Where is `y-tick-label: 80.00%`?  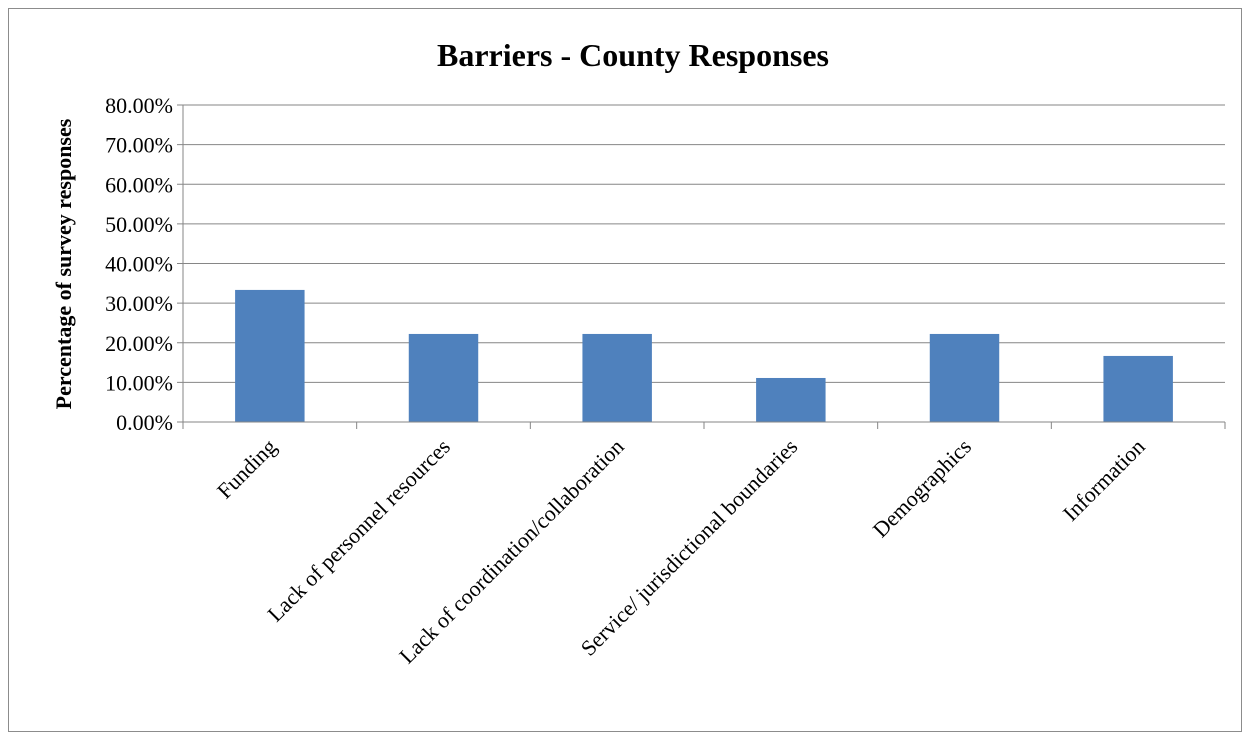 y-tick-label: 80.00% is located at coordinates (139, 105).